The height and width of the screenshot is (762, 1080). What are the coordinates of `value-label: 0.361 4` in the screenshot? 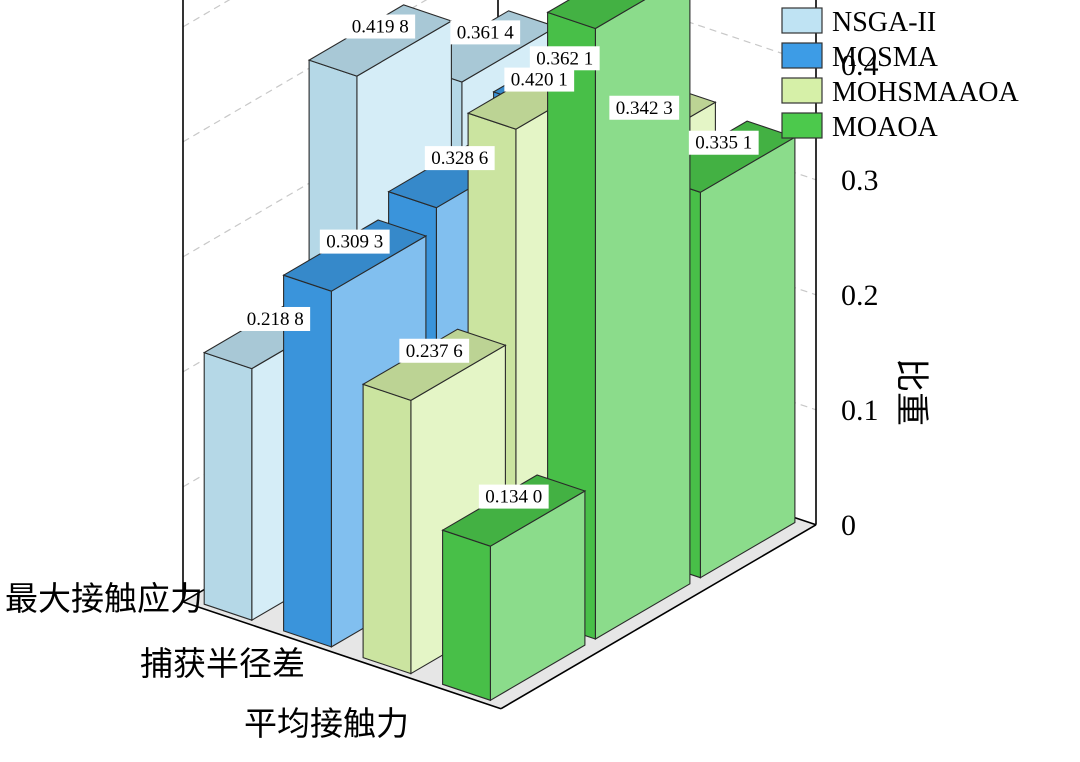 It's located at (485, 32).